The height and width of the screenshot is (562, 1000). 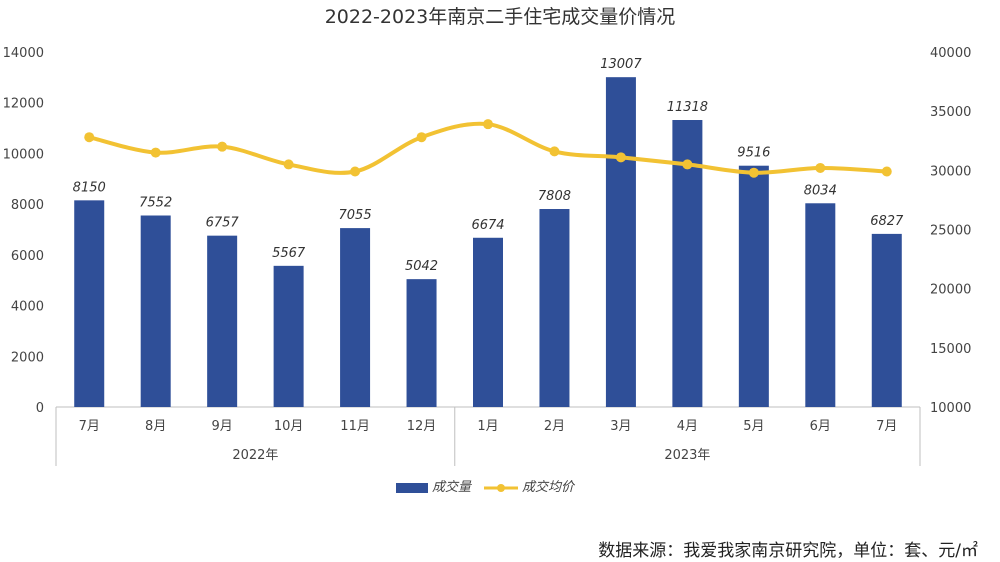 What do you see at coordinates (27, 307) in the screenshot?
I see `y-left-tick-label: 4000` at bounding box center [27, 307].